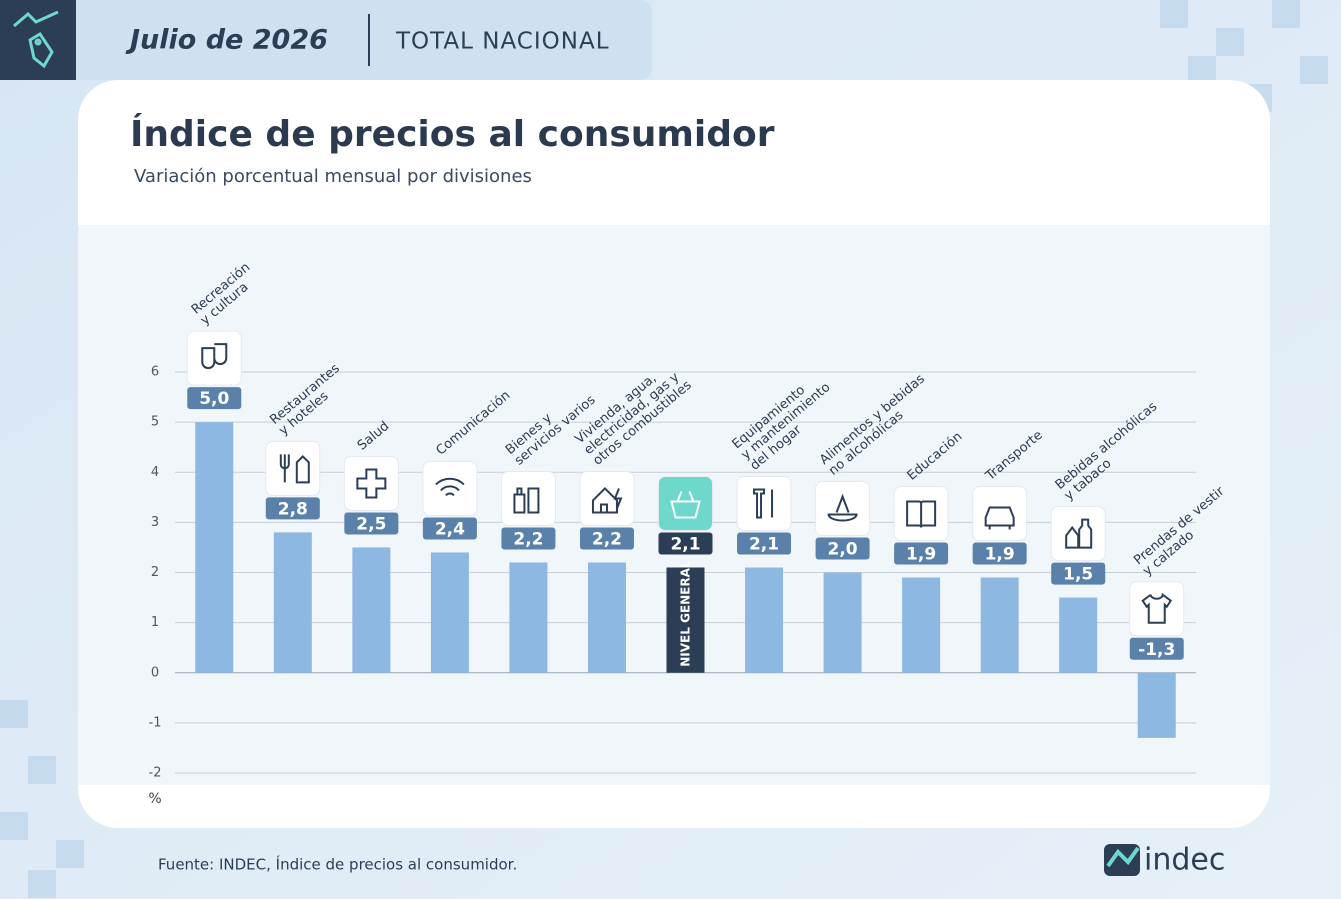 This screenshot has width=1341, height=899. Describe the element at coordinates (1122, 860) in the screenshot. I see `logo-mark` at that location.